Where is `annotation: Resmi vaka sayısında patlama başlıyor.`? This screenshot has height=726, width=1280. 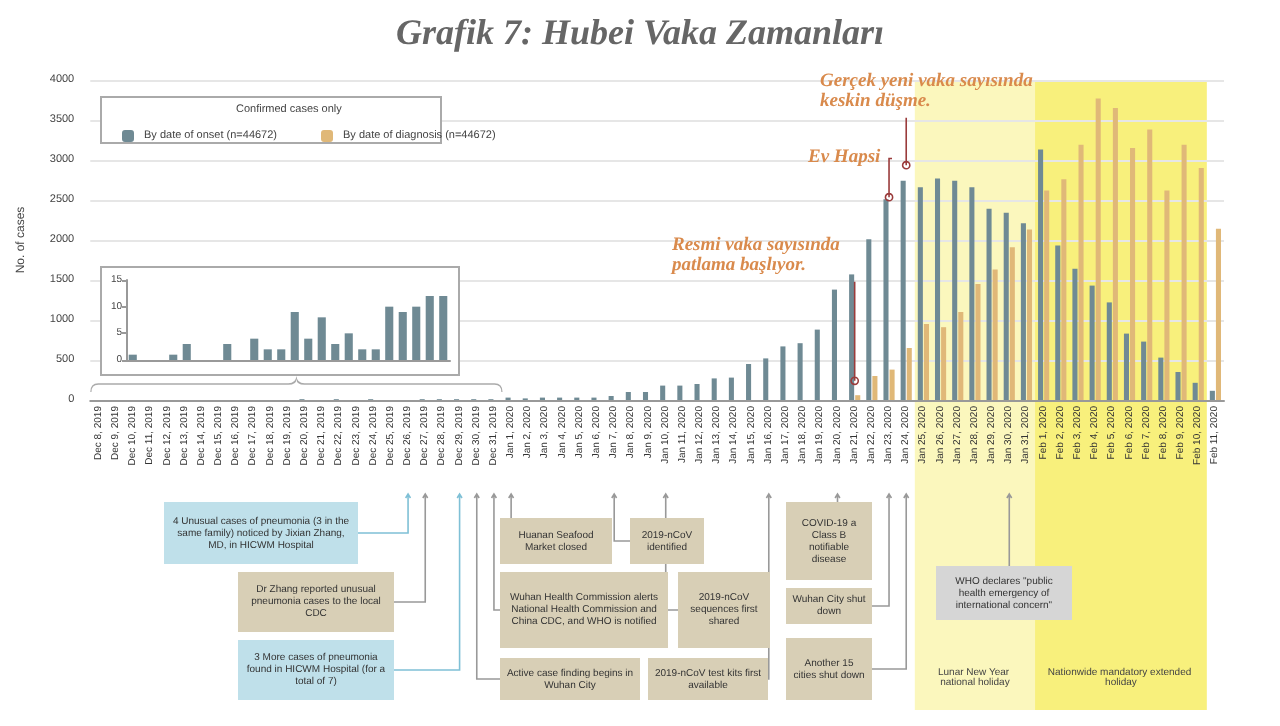
annotation: Resmi vaka sayısında patlama başlıyor. is located at coordinates (757, 257).